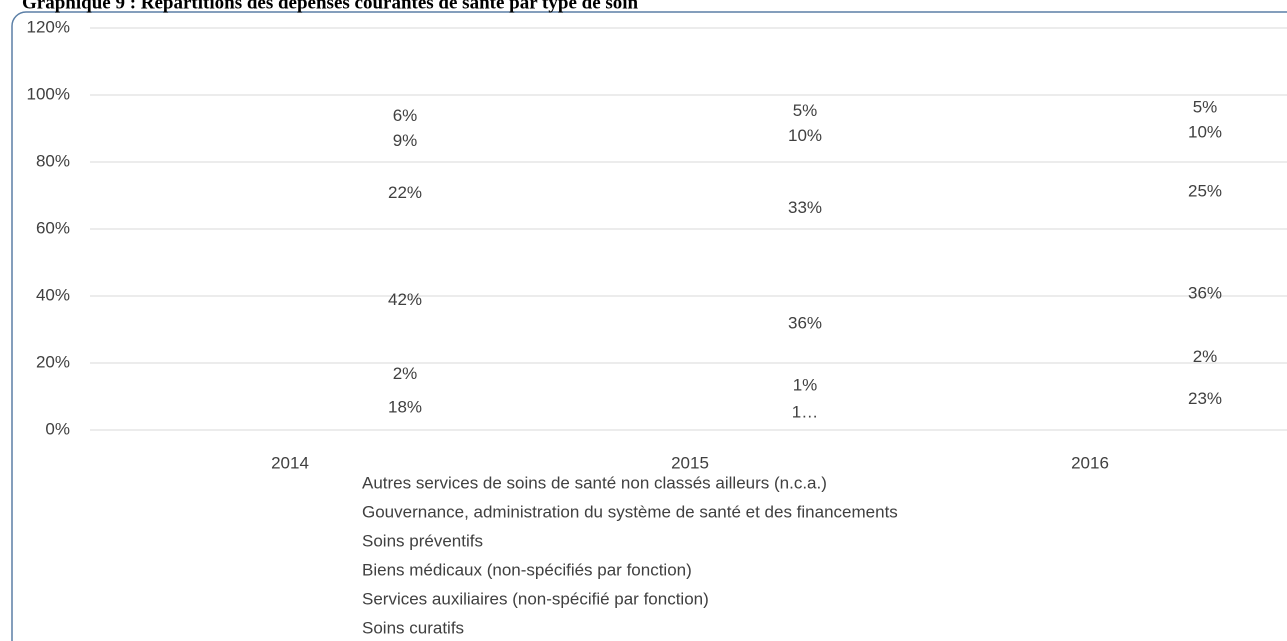  I want to click on data-label: 25%, so click(1205, 190).